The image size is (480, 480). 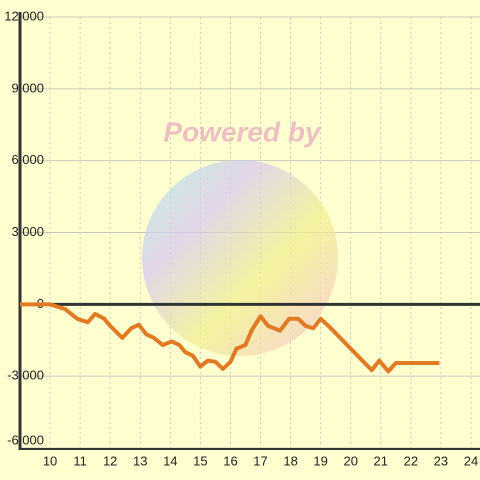 What do you see at coordinates (24, 15) in the screenshot?
I see `y-tick-label: 12,000` at bounding box center [24, 15].